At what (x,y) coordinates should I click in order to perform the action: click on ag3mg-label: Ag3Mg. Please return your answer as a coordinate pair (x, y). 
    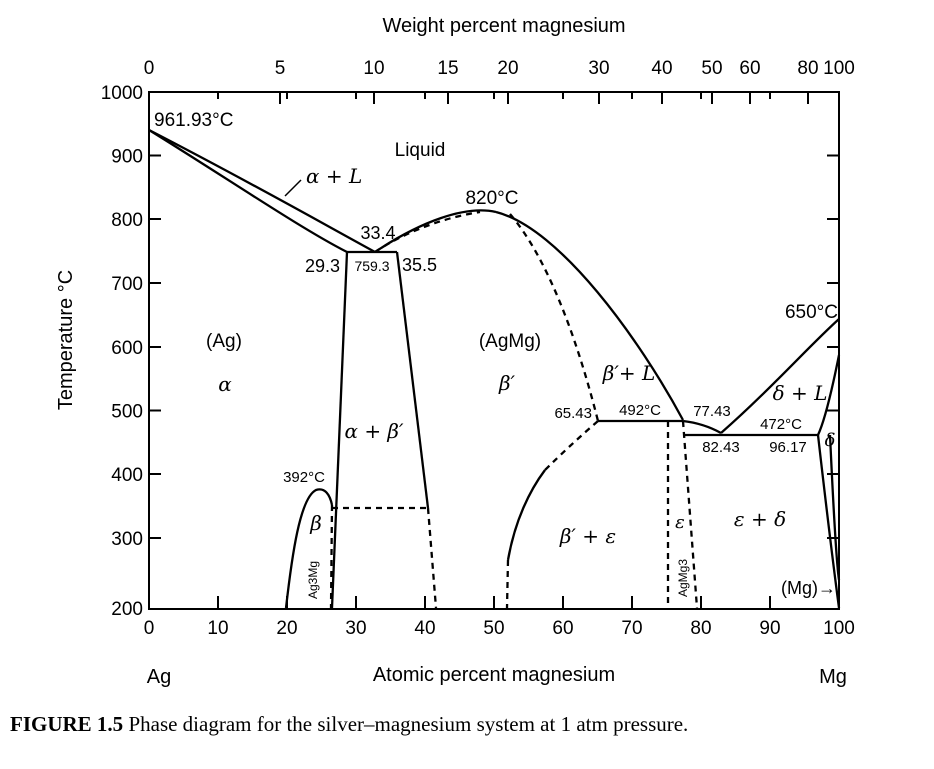
    Looking at the image, I should click on (313, 580).